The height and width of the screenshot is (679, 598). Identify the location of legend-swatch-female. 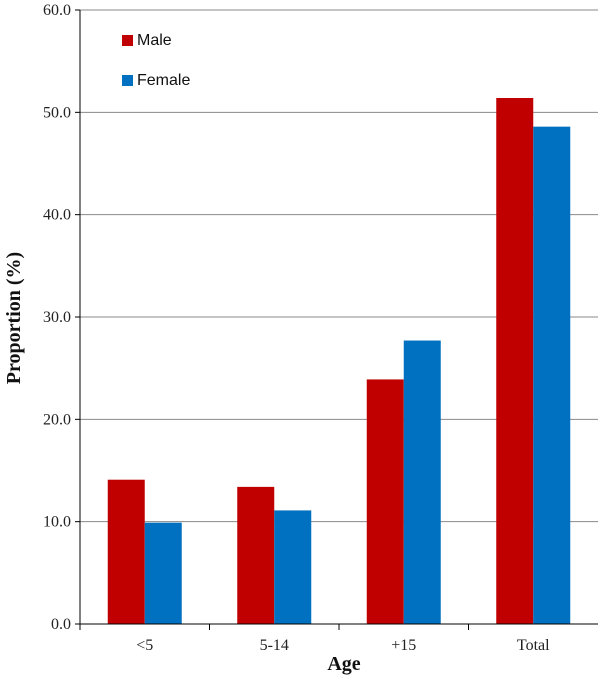
(127, 80).